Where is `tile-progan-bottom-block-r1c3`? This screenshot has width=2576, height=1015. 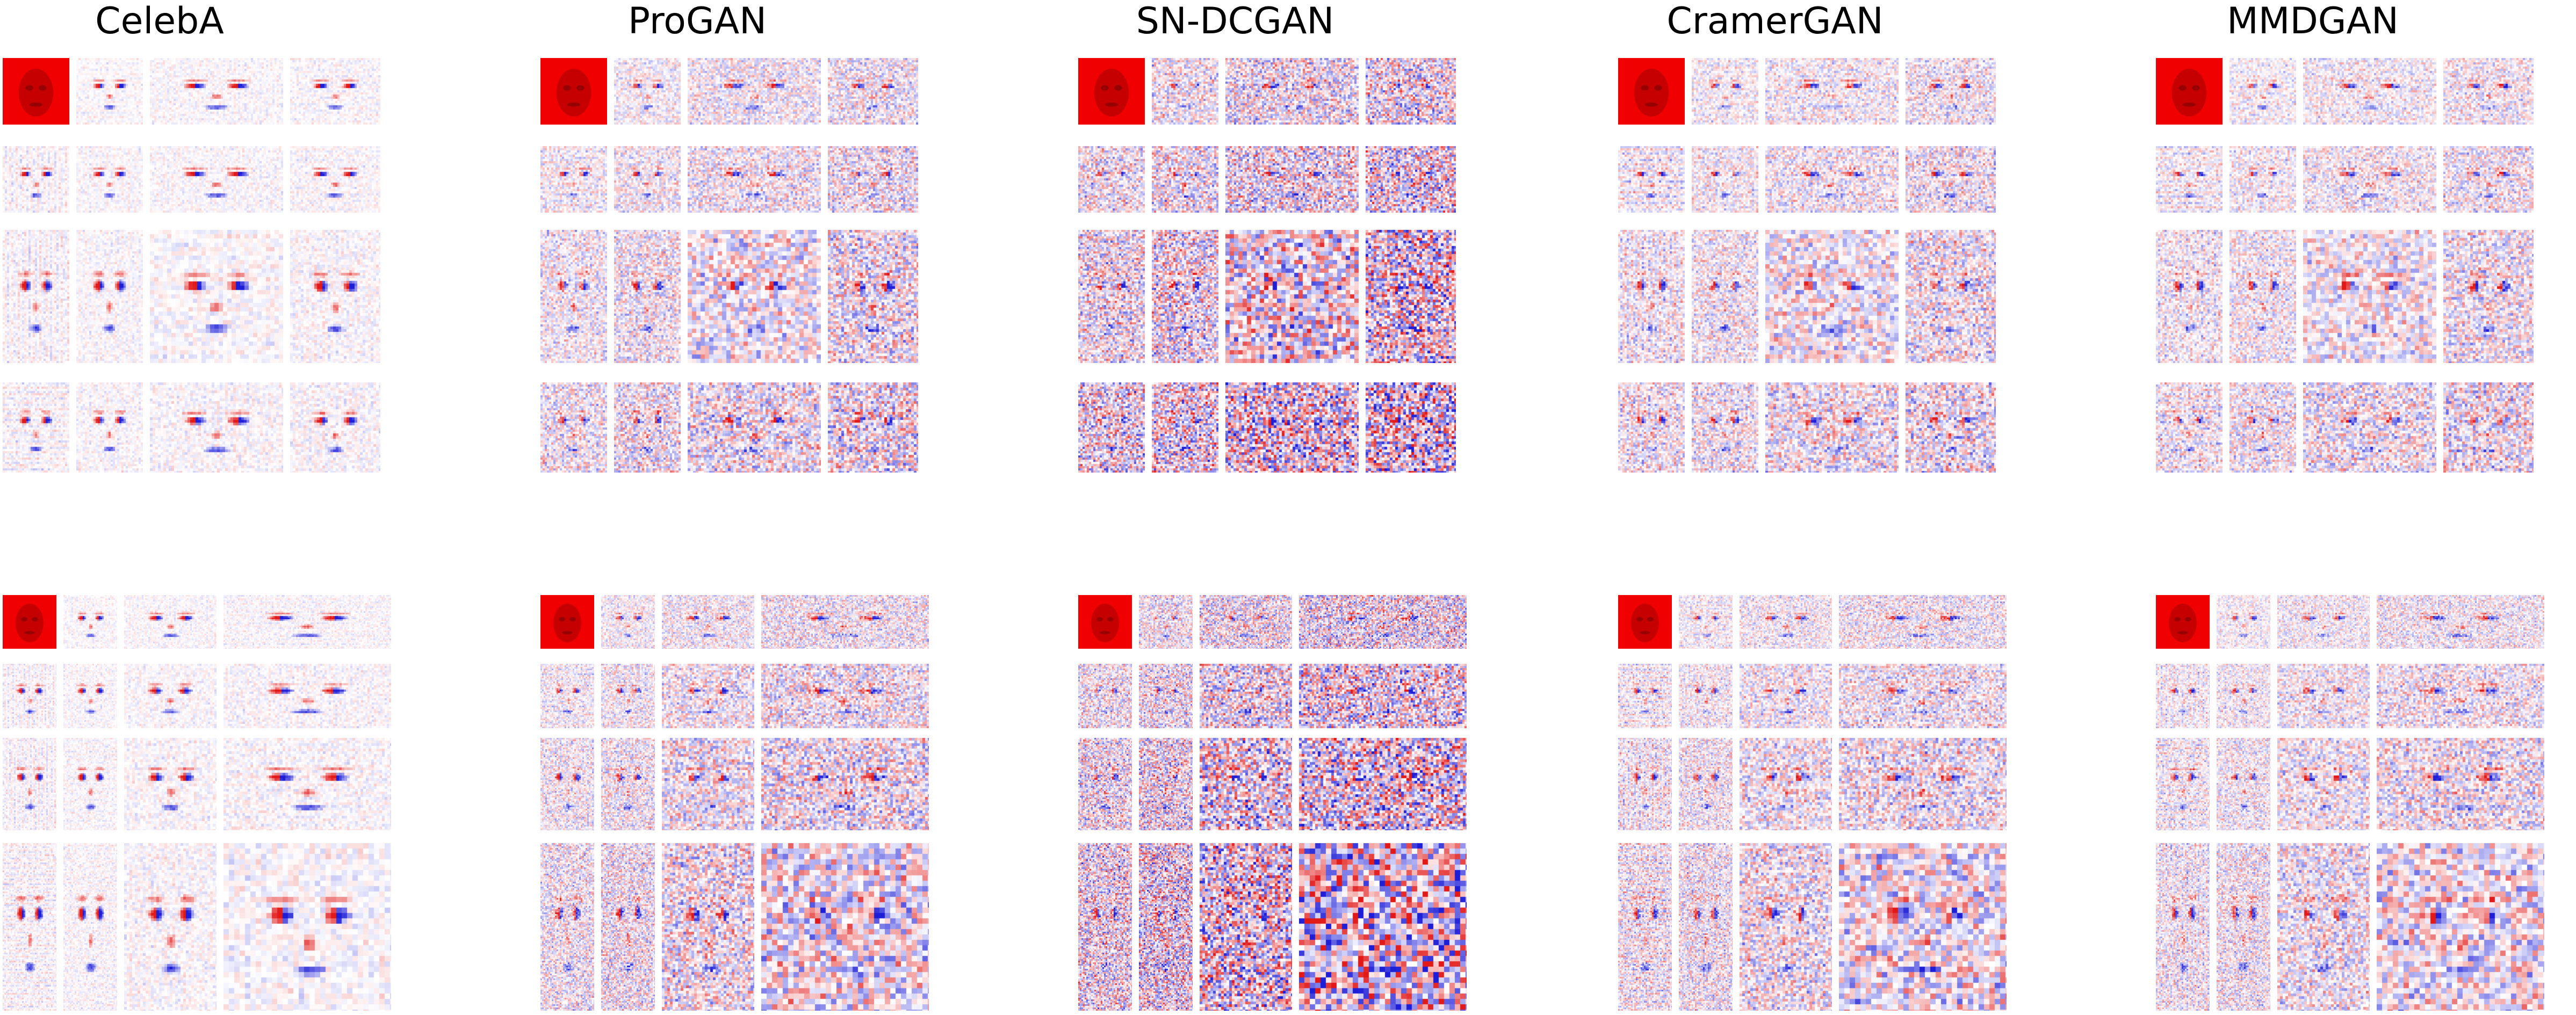
tile-progan-bottom-block-r1c3 is located at coordinates (708, 622).